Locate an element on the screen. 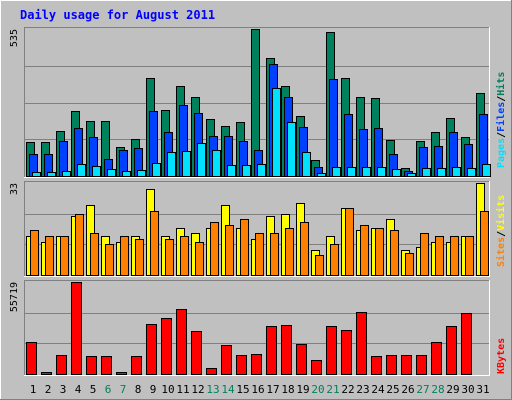  legend-item: Pages is located at coordinates (501, 153).